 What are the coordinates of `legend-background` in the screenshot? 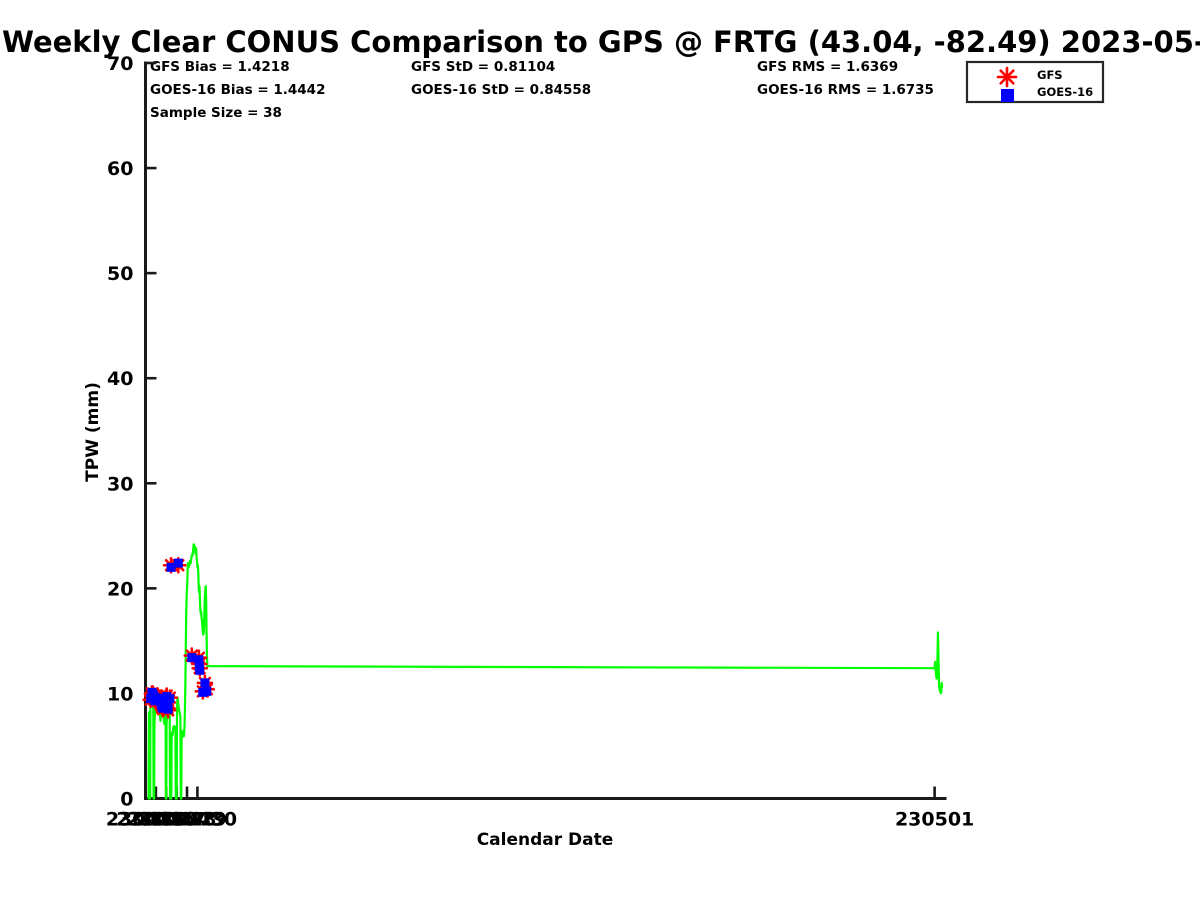 It's located at (1035, 82).